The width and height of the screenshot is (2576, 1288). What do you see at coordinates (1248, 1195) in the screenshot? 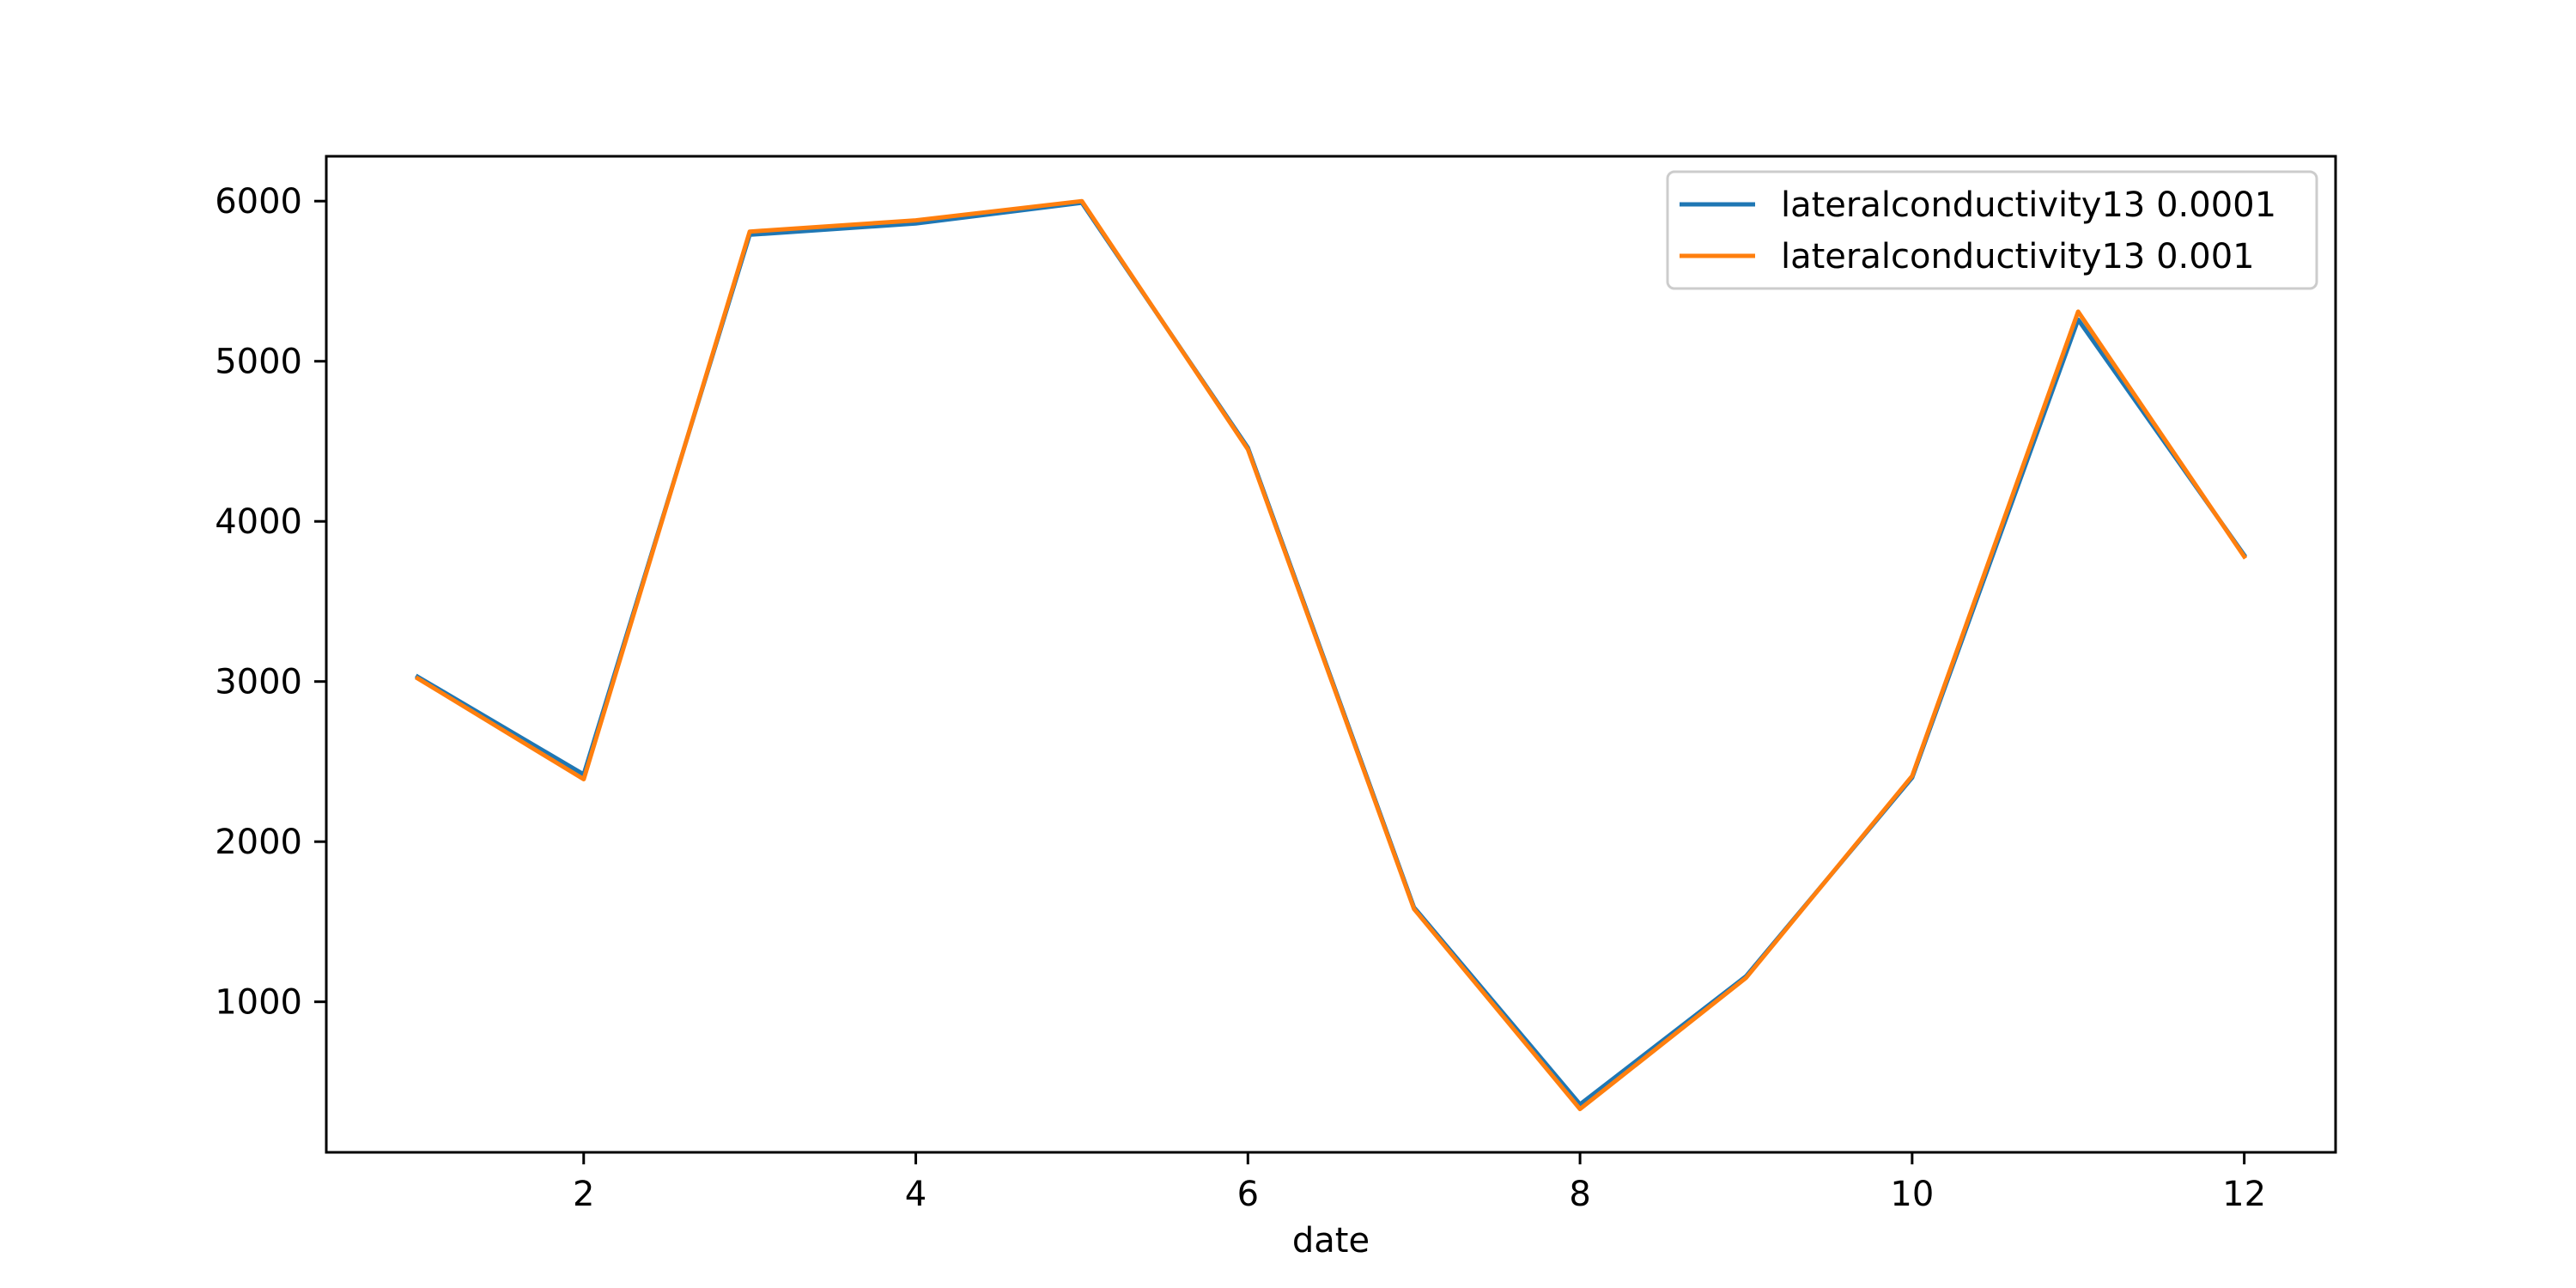
I see `x-tick-label: 6` at bounding box center [1248, 1195].